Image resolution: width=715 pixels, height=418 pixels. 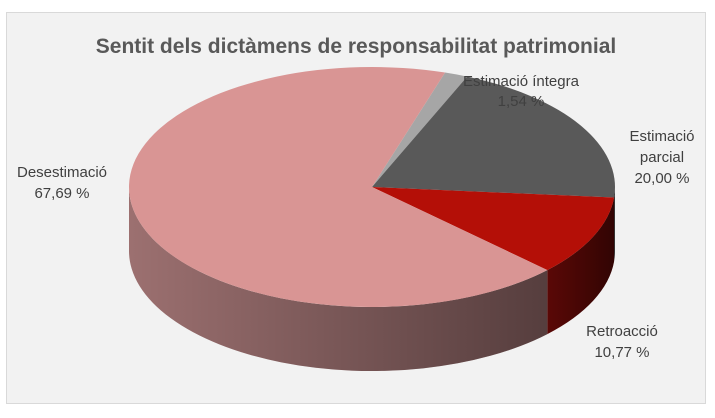 I want to click on data-label-value: 10,77 %, so click(x=621, y=352).